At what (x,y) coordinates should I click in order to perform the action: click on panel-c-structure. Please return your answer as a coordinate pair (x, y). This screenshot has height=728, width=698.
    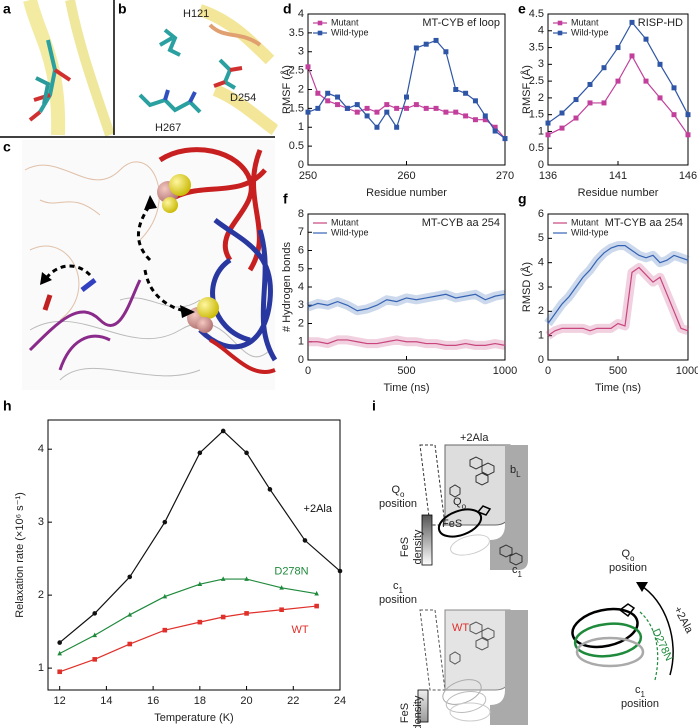
    Looking at the image, I should click on (150, 265).